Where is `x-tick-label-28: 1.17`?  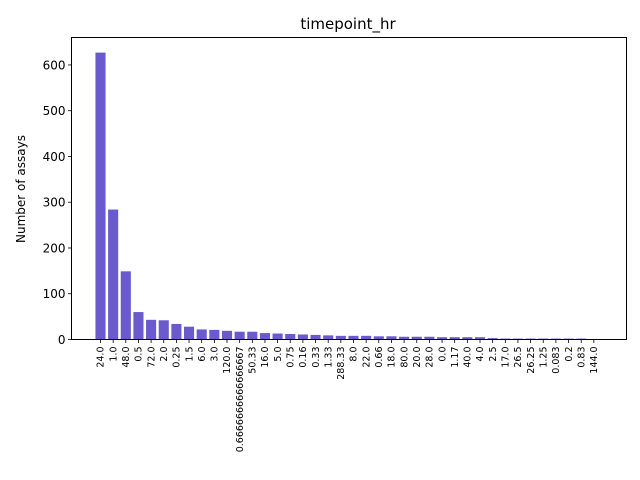
x-tick-label-28: 1.17 is located at coordinates (455, 357).